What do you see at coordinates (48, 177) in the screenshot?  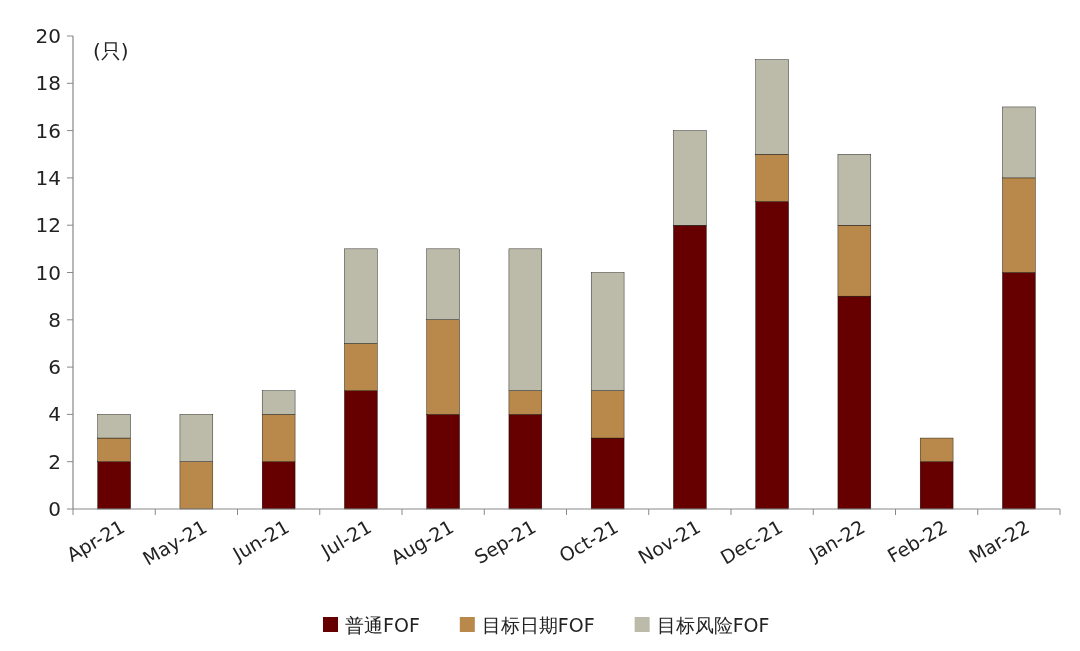 I see `y-tick-label: 14` at bounding box center [48, 177].